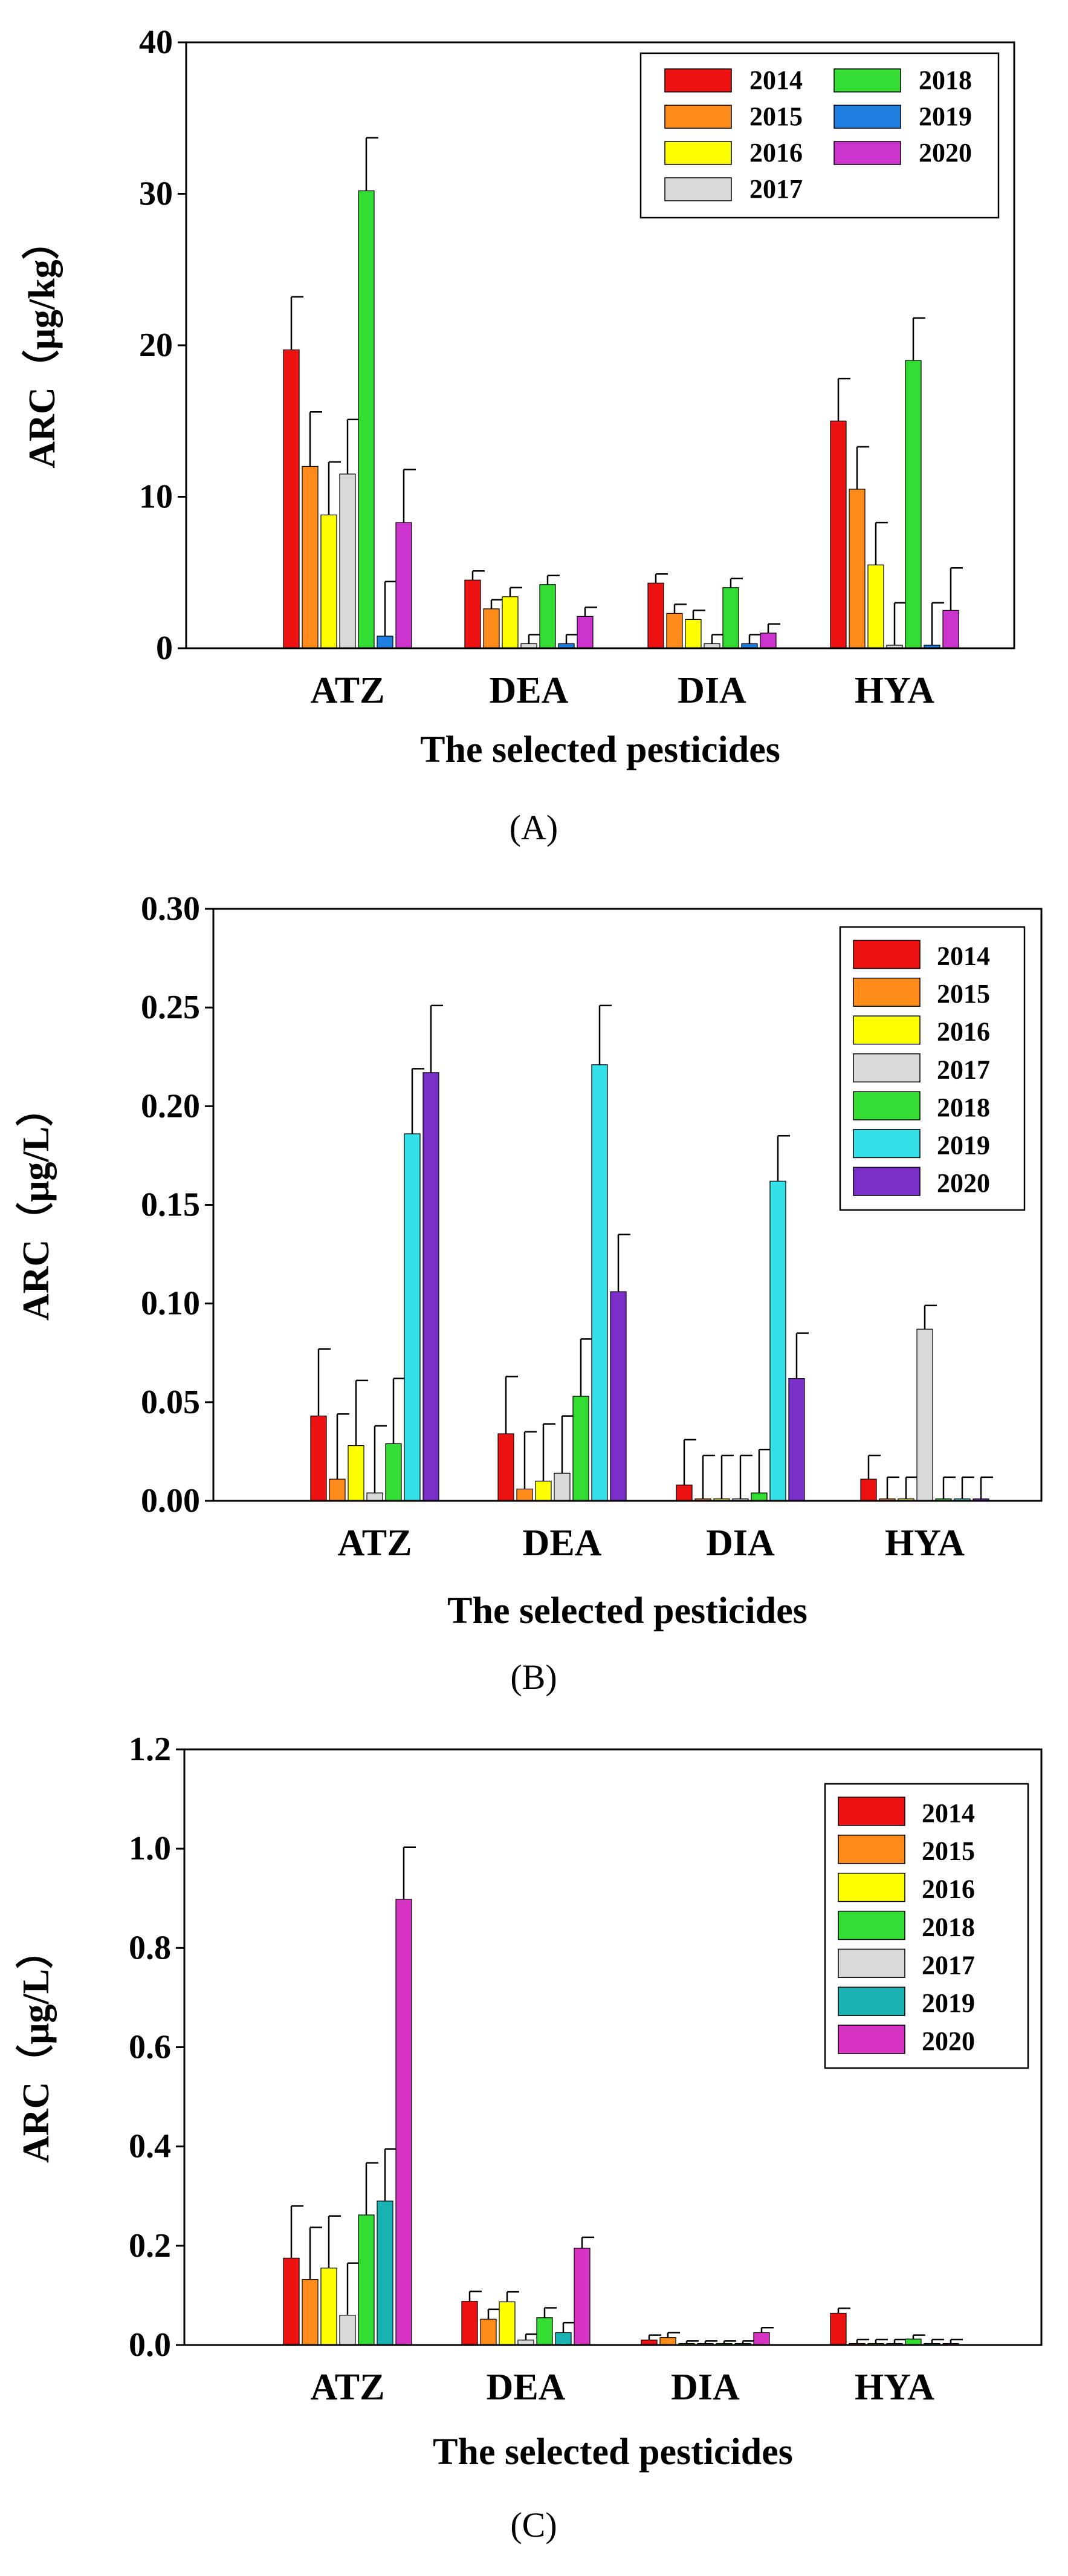 Image resolution: width=1068 pixels, height=2576 pixels. What do you see at coordinates (36, 1205) in the screenshot?
I see `y-axis-title: ARC（μg/L）` at bounding box center [36, 1205].